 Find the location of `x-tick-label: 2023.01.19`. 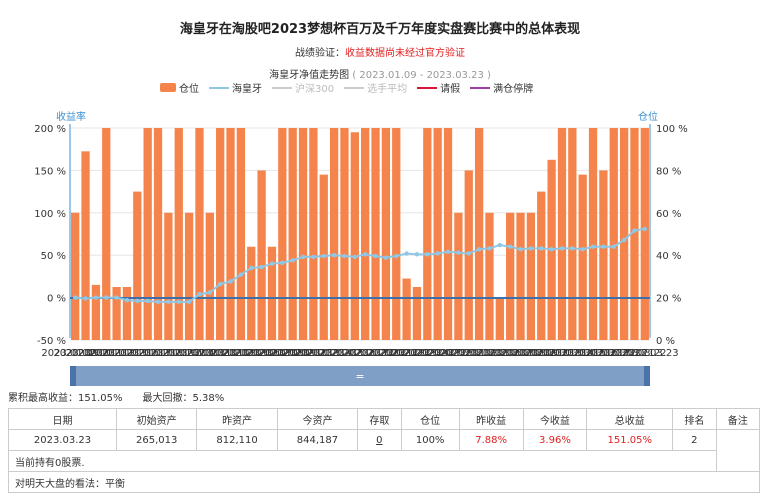

x-tick-label: 2023.01.19 is located at coordinates (166, 353).